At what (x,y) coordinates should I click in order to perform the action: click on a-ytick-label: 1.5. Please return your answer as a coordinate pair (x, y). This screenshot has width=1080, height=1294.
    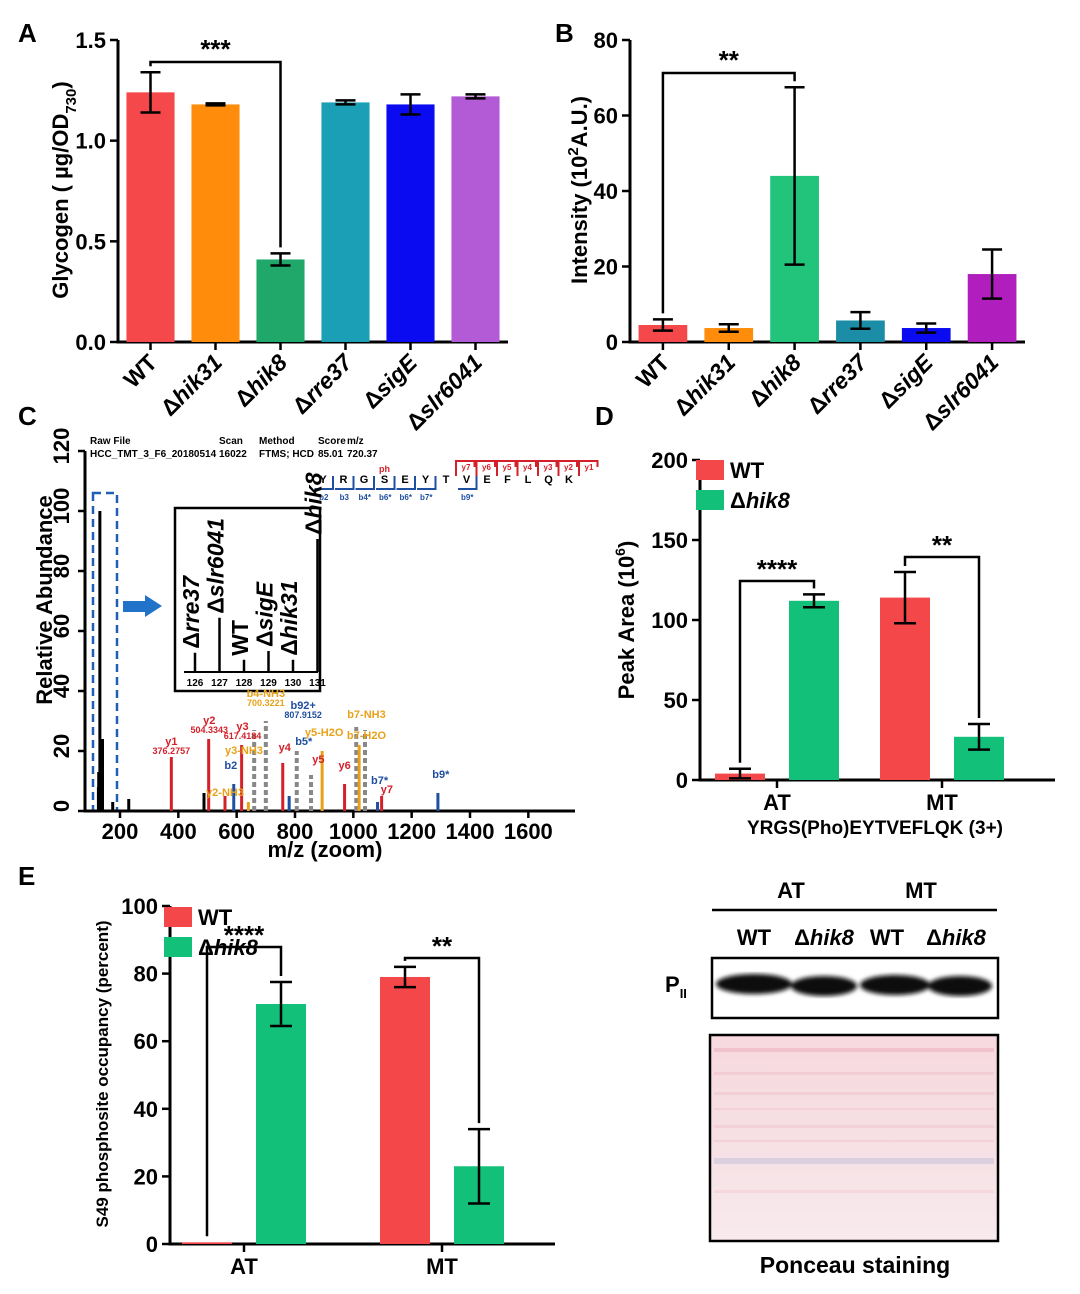
    Looking at the image, I should click on (90, 40).